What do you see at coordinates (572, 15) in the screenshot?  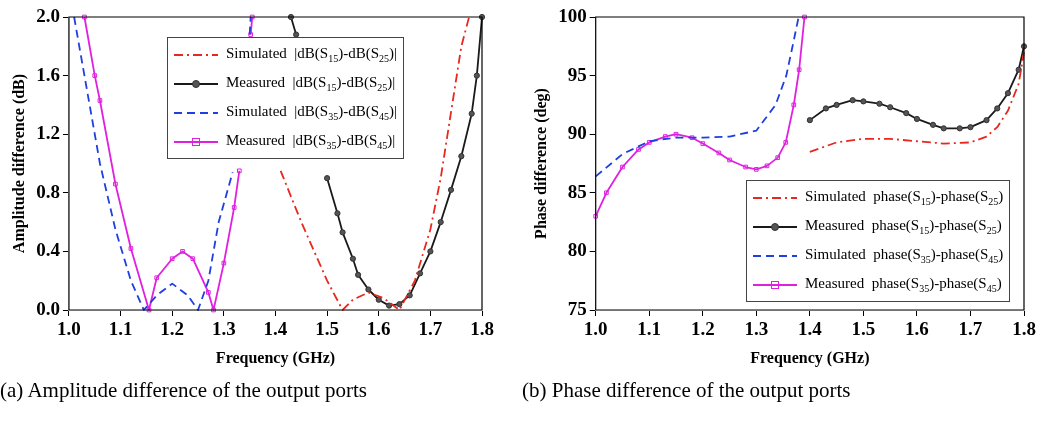 I see `y-tick-label: 100` at bounding box center [572, 15].